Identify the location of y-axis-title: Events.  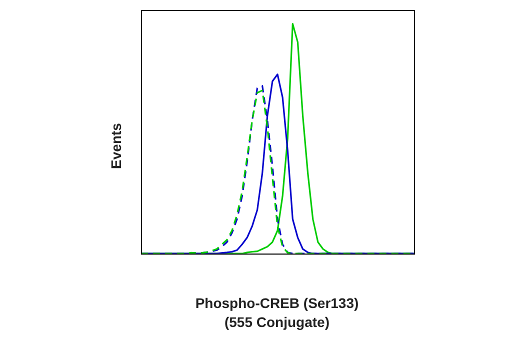
(116, 146).